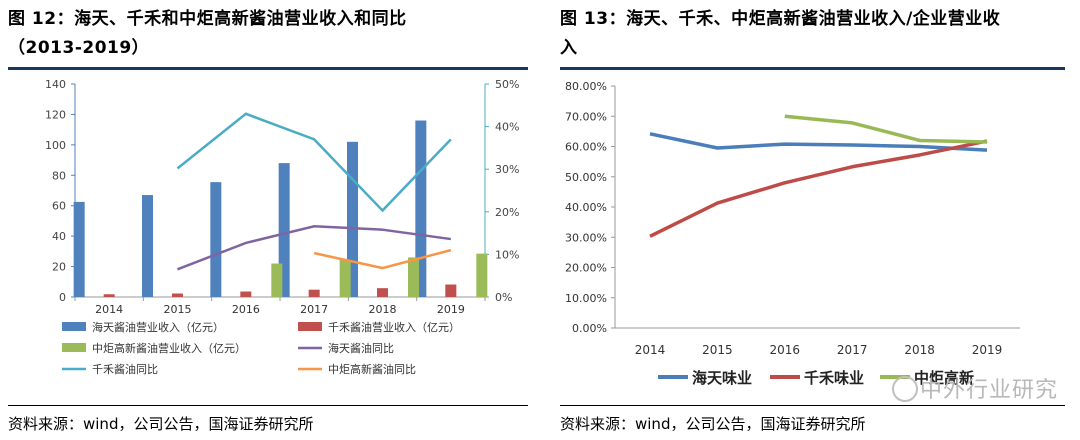  I want to click on left-y2-tick-label: 10%, so click(507, 254).